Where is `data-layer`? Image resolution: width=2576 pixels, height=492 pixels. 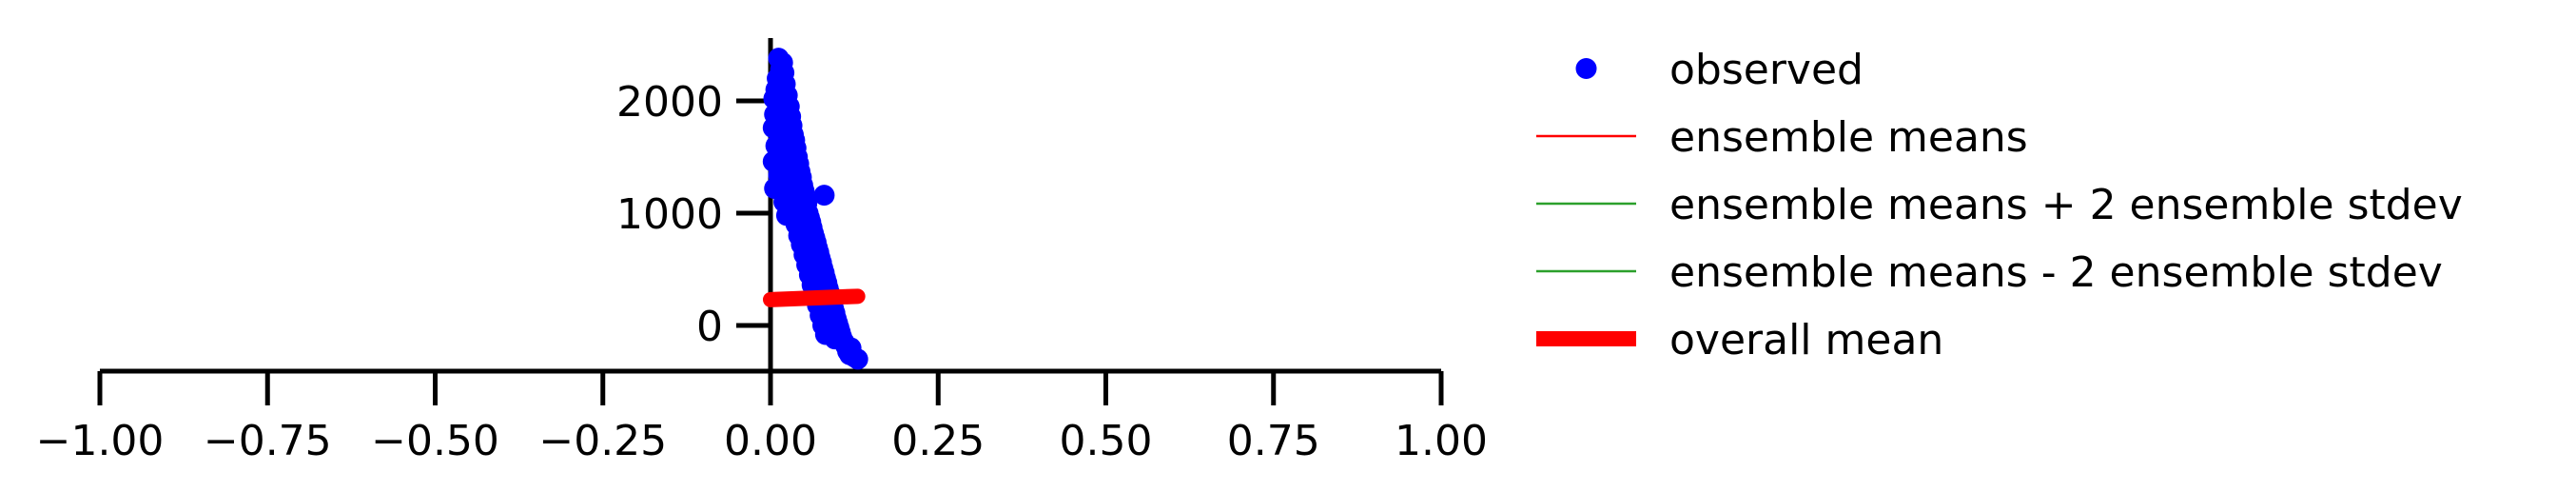
data-layer is located at coordinates (815, 209).